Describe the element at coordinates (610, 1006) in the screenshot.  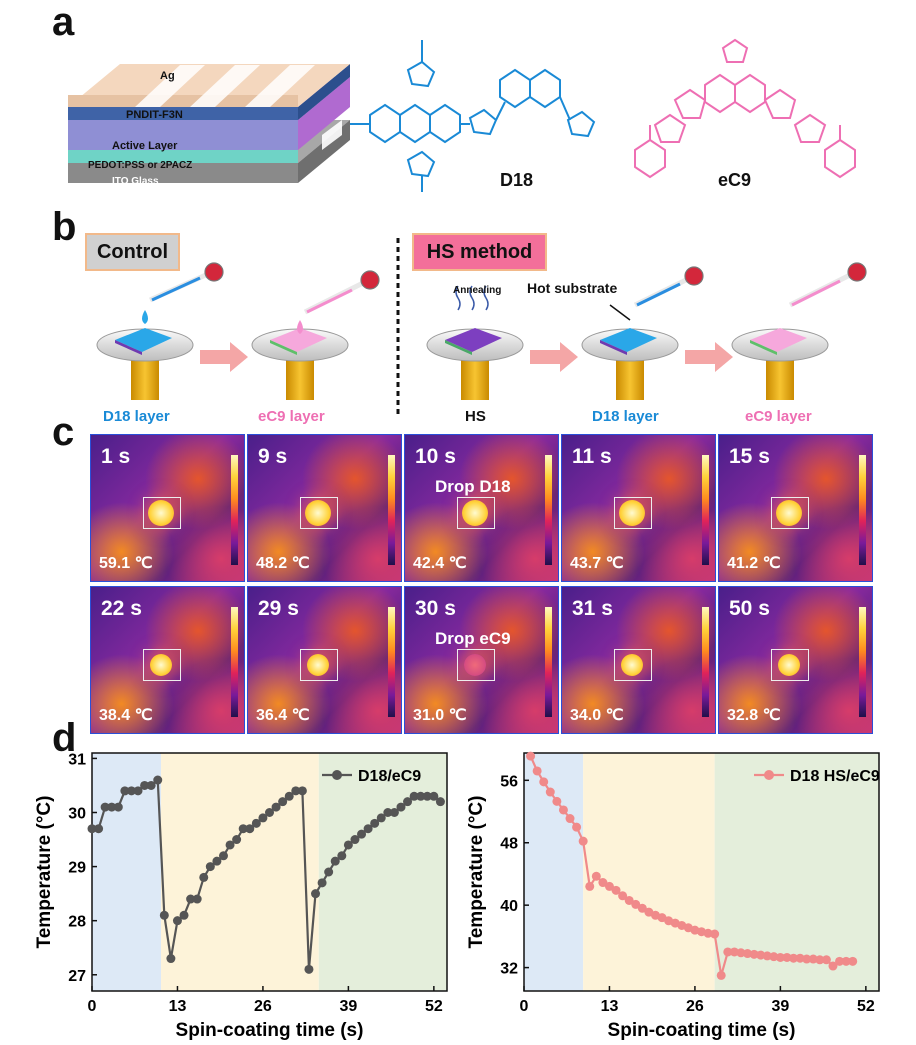
I see `x-tick-label: 13` at that location.